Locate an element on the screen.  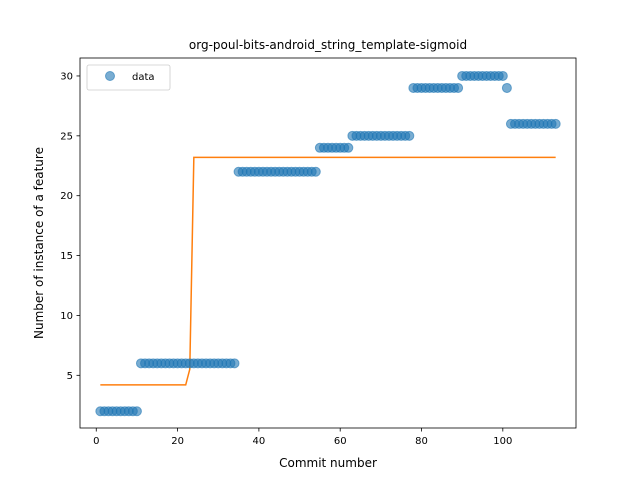
x-tick-label: 100 is located at coordinates (502, 441).